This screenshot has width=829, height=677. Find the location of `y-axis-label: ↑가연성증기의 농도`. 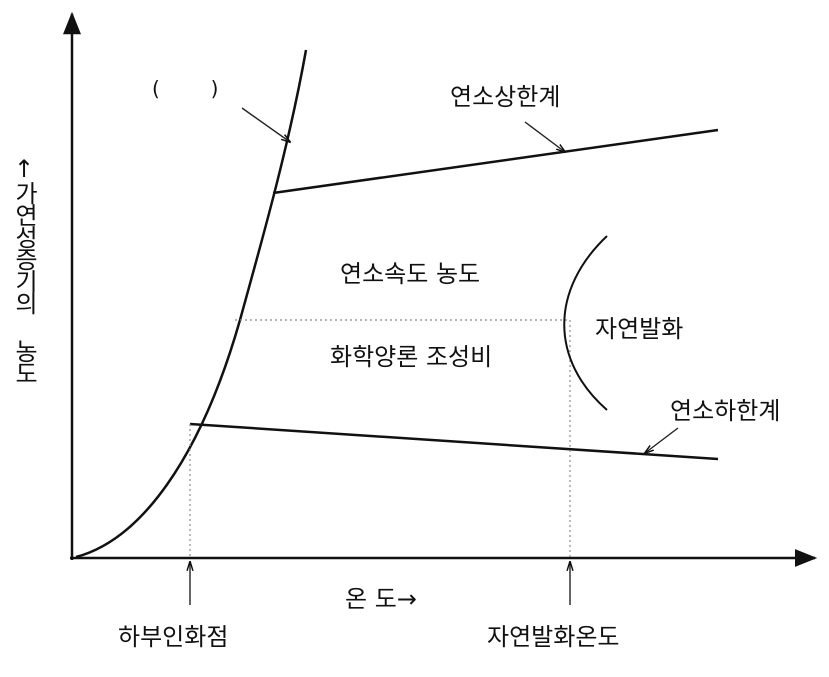

y-axis-label: ↑가연성증기의 농도 is located at coordinates (24, 269).